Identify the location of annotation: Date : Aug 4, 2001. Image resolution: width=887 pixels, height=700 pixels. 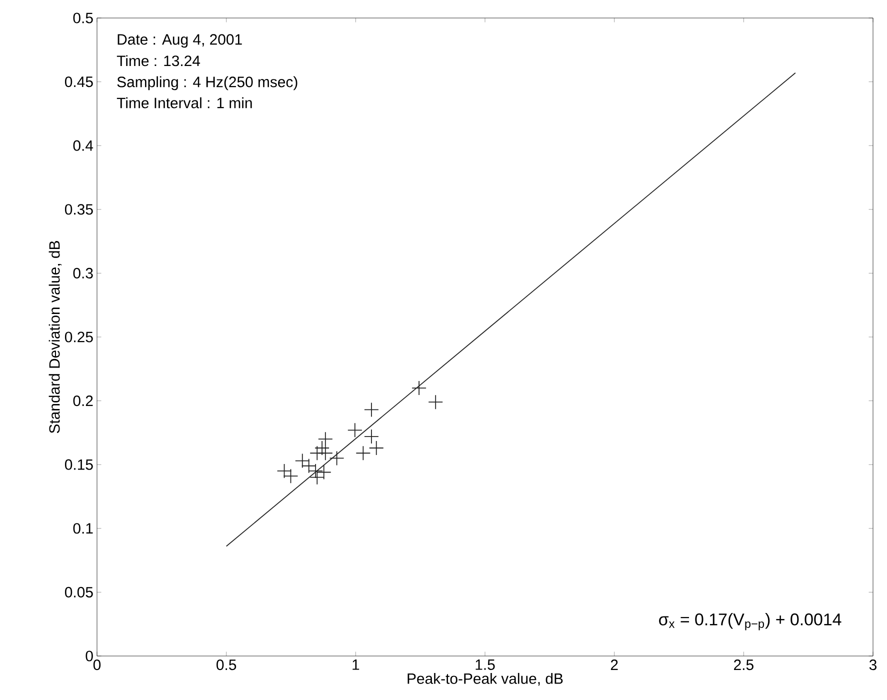
(180, 41).